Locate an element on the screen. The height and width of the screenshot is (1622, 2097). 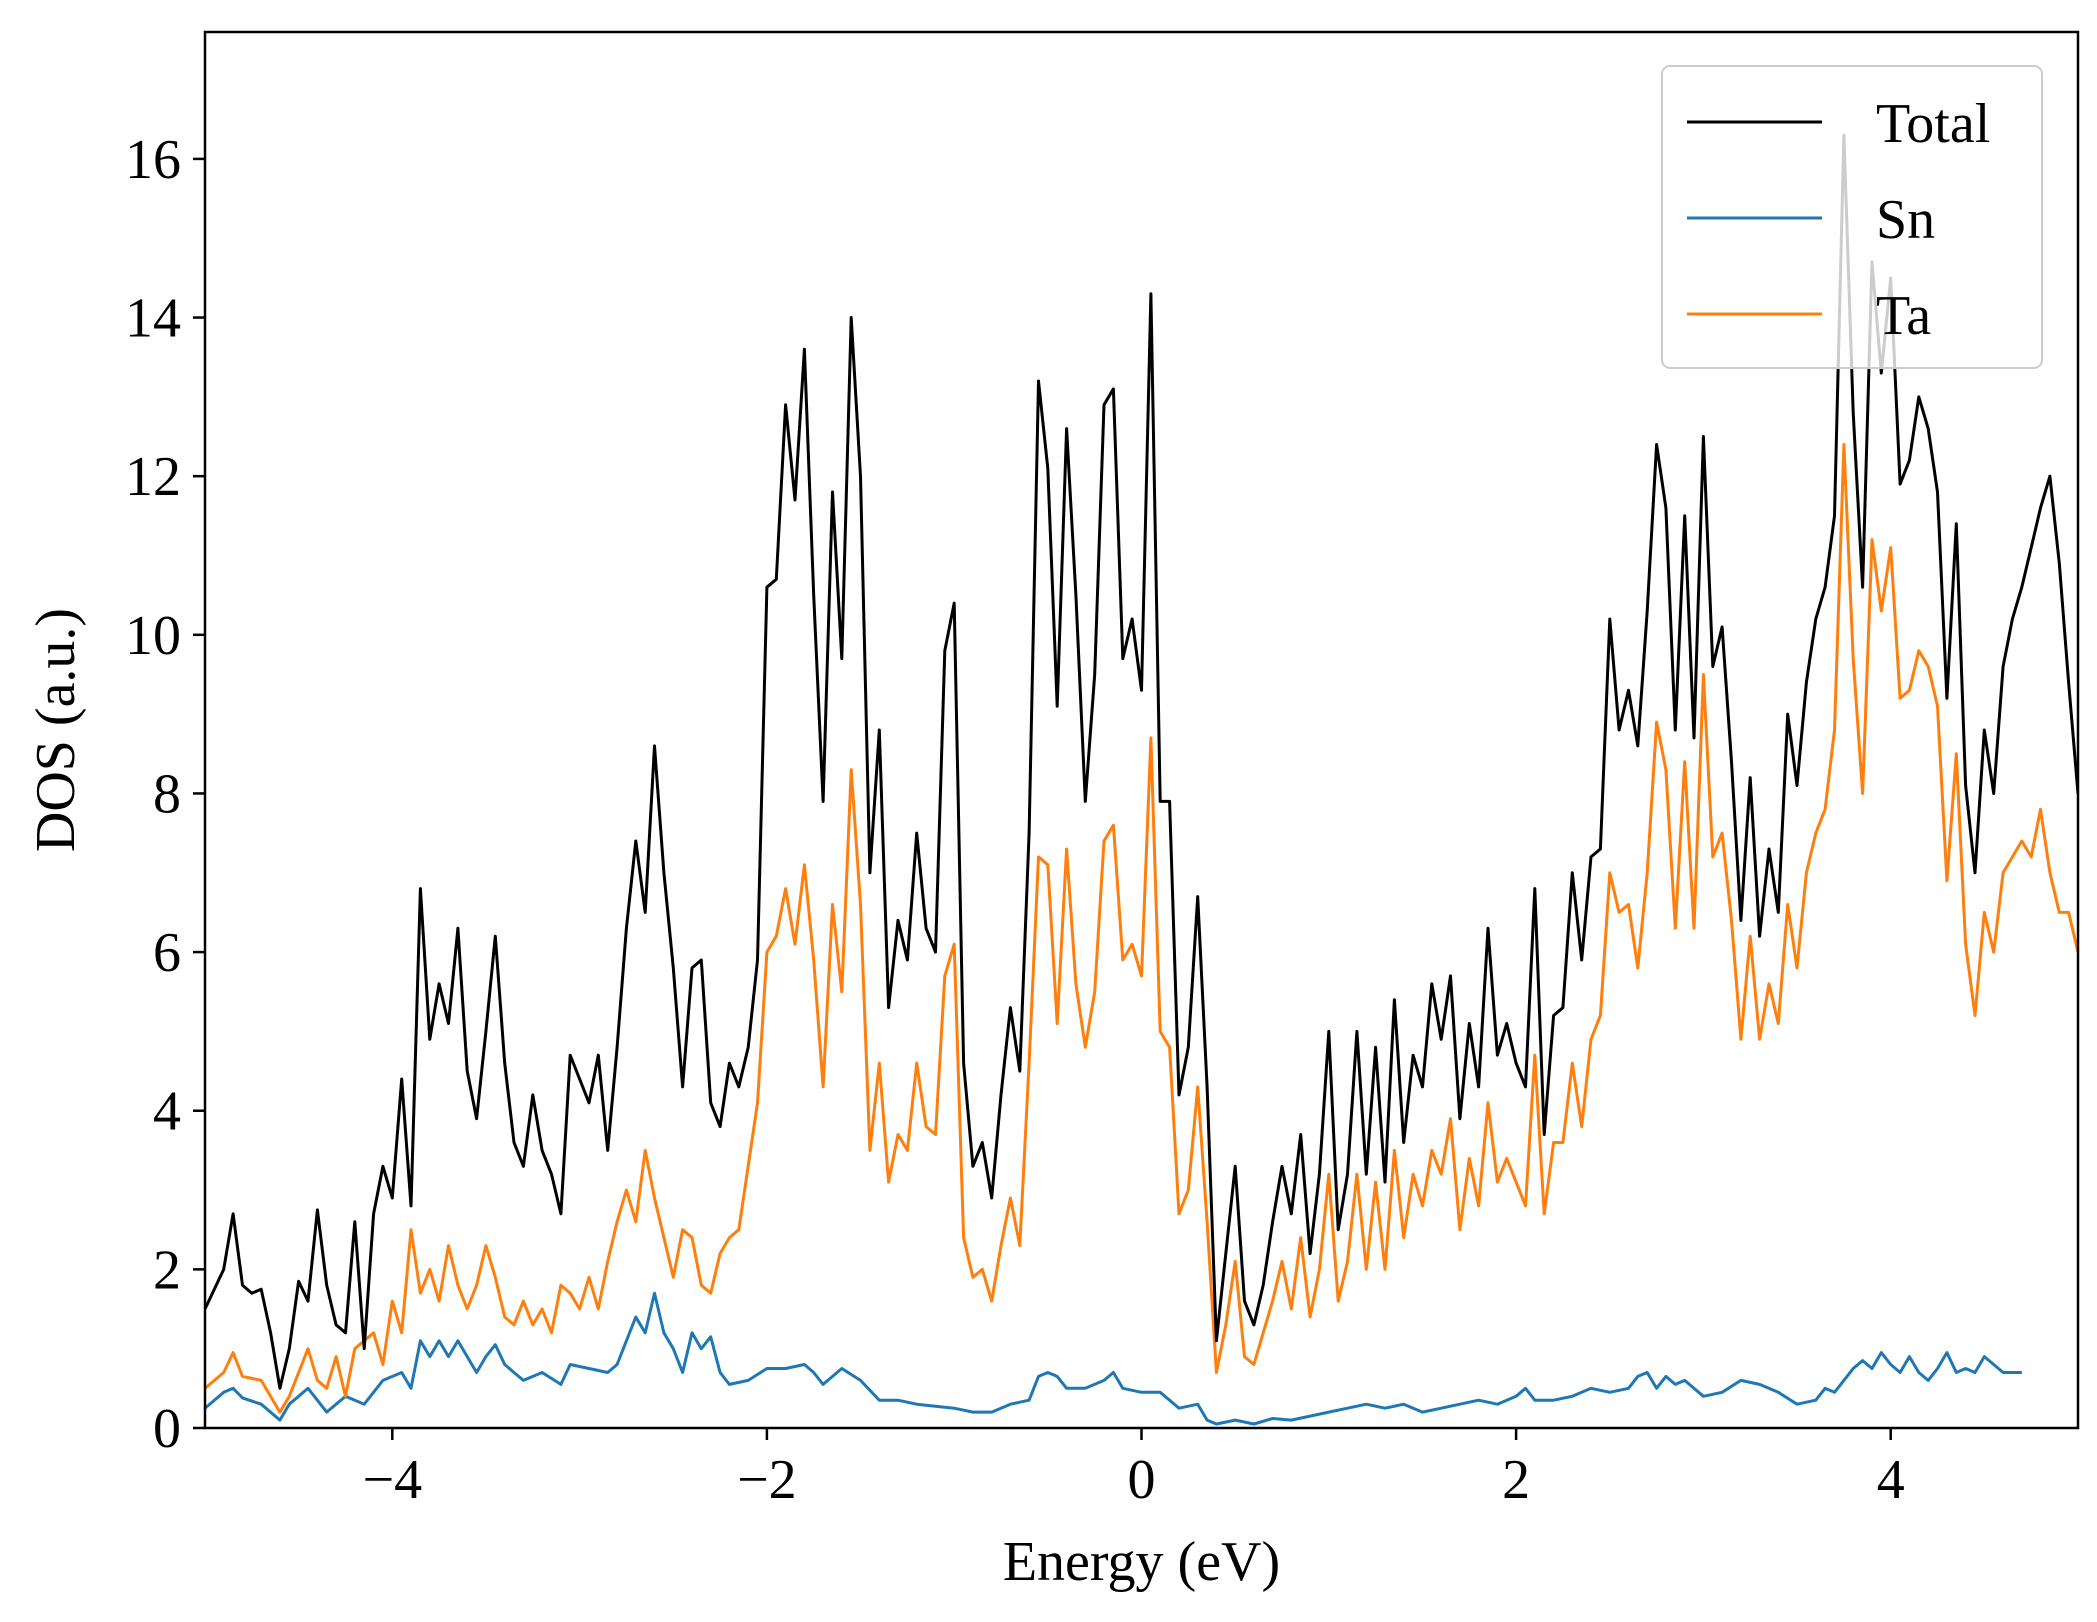
y-tick-label: 4 is located at coordinates (167, 1112).